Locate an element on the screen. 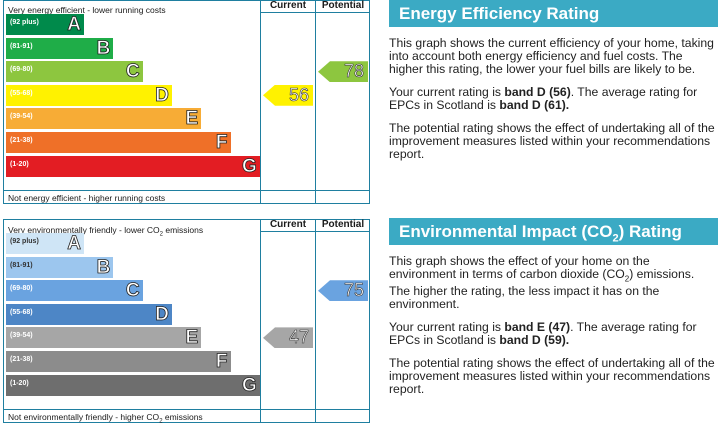  potential-rating-arrow: 78 is located at coordinates (343, 72).